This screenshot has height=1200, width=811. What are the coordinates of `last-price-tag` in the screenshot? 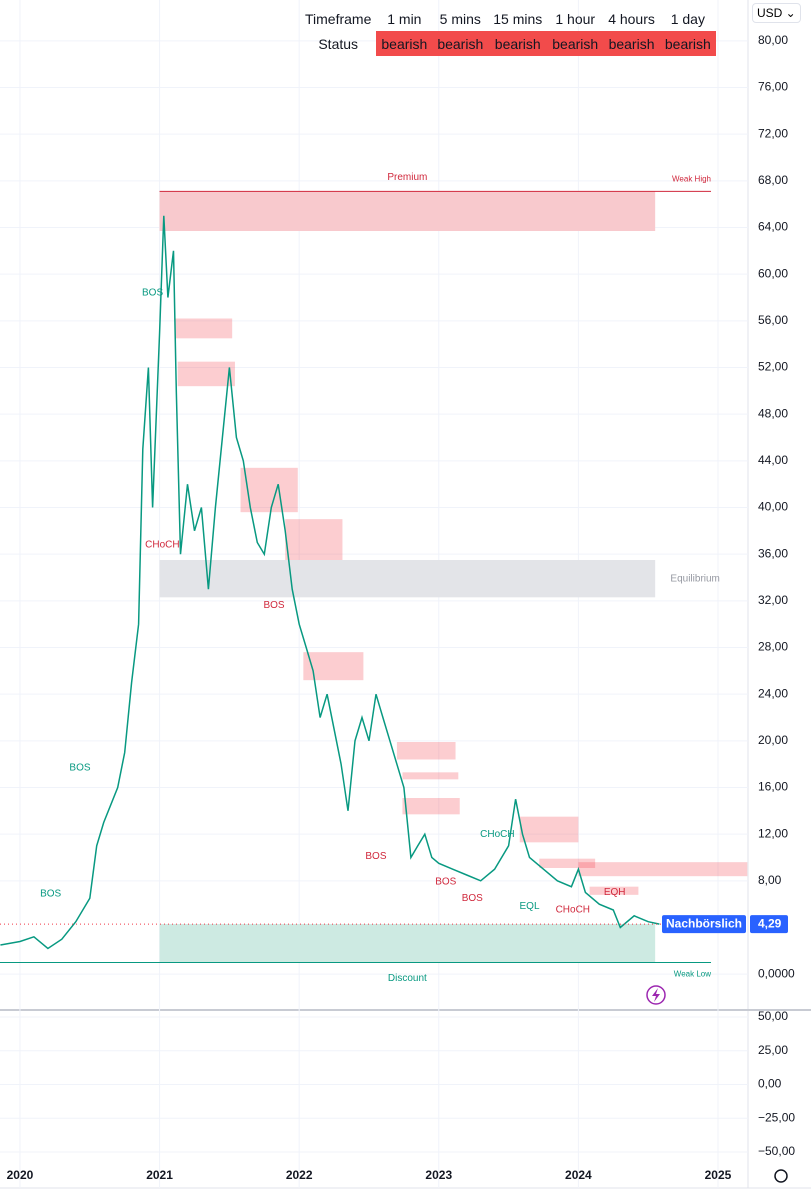 It's located at (704, 924).